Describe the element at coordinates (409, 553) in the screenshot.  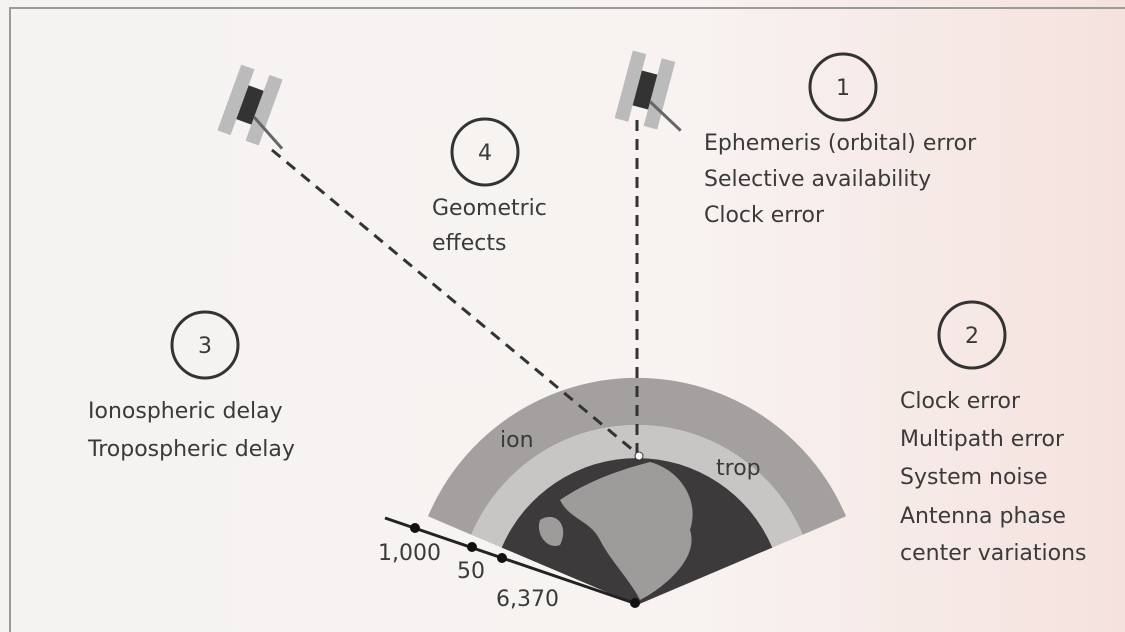
I see `scale-label: 1,000` at that location.